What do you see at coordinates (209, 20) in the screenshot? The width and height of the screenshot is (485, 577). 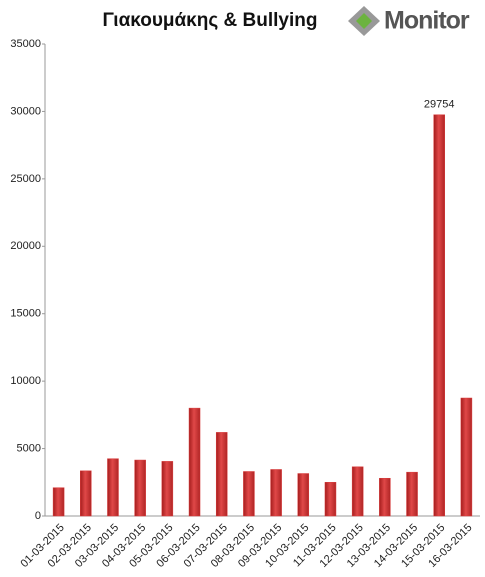 I see `chart-title: Γιακουμάκης & Bullying` at bounding box center [209, 20].